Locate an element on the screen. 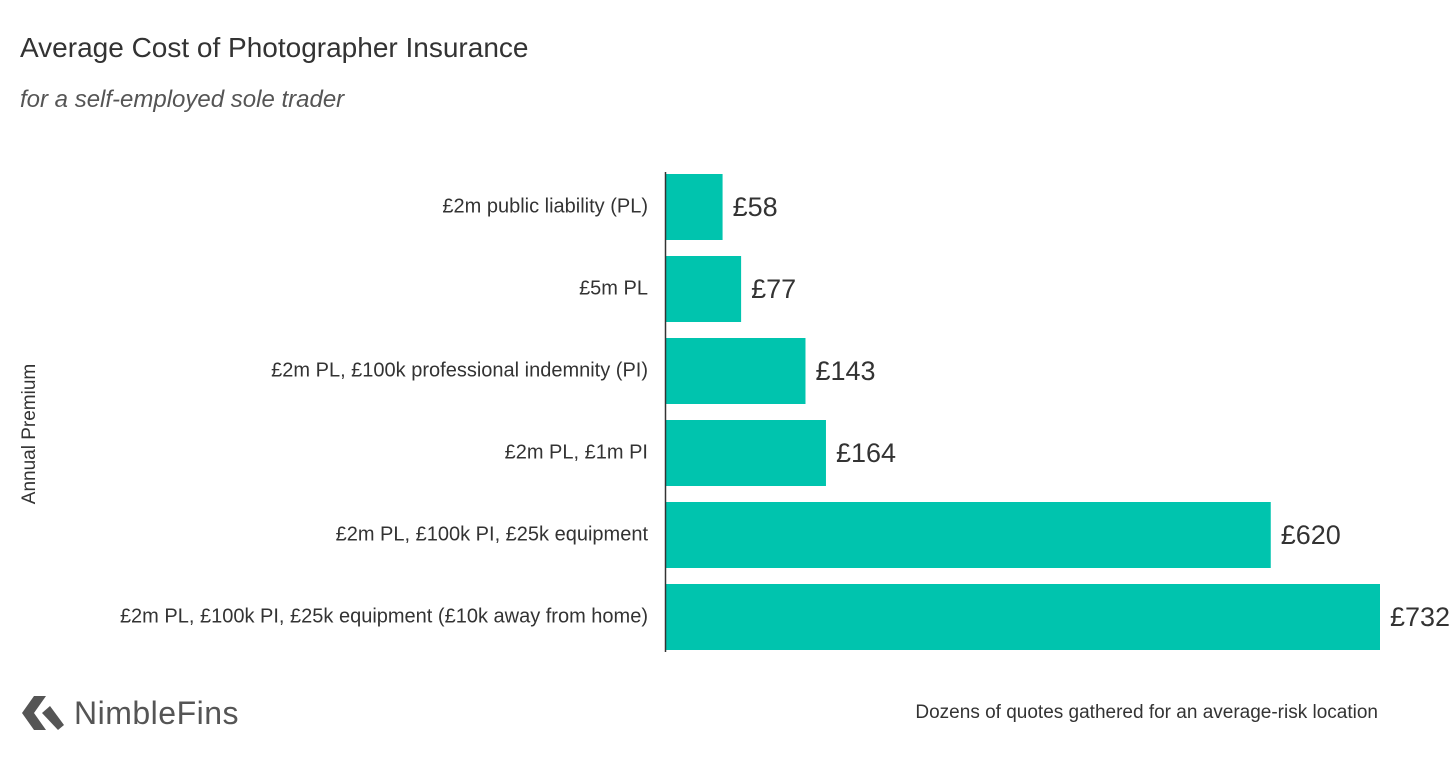 This screenshot has width=1450, height=764. value-label-0: £58 is located at coordinates (755, 207).